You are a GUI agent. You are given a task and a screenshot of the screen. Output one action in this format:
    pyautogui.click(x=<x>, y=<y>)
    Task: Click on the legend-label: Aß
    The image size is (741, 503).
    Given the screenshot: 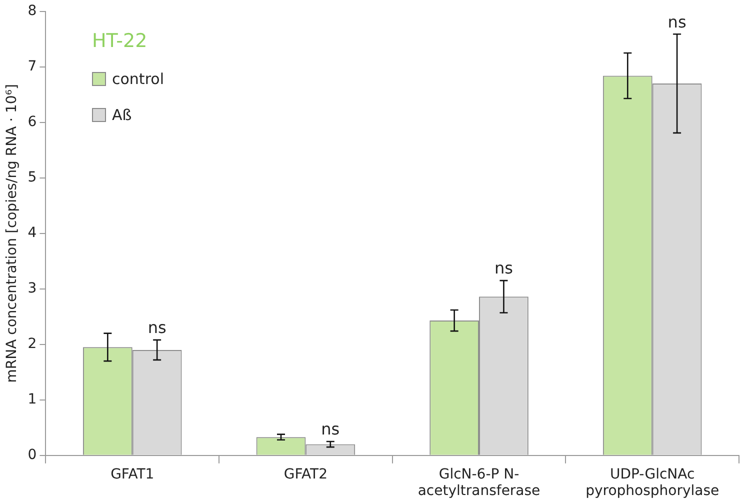 What is the action you would take?
    pyautogui.click(x=122, y=115)
    